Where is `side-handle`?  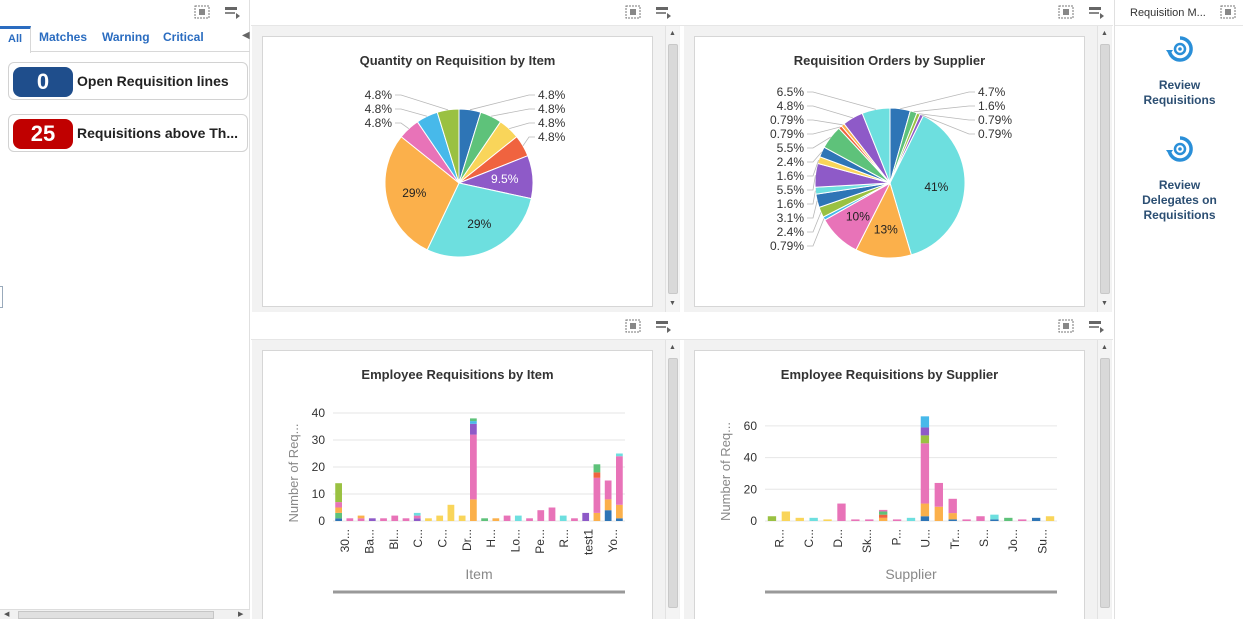 side-handle is located at coordinates (1, 297).